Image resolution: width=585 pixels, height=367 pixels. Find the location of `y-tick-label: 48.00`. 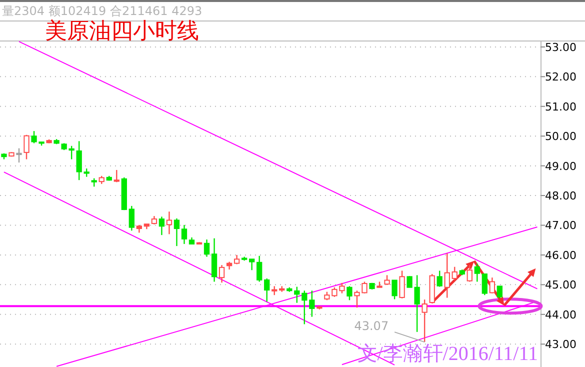

y-tick-label: 48.00 is located at coordinates (560, 196).